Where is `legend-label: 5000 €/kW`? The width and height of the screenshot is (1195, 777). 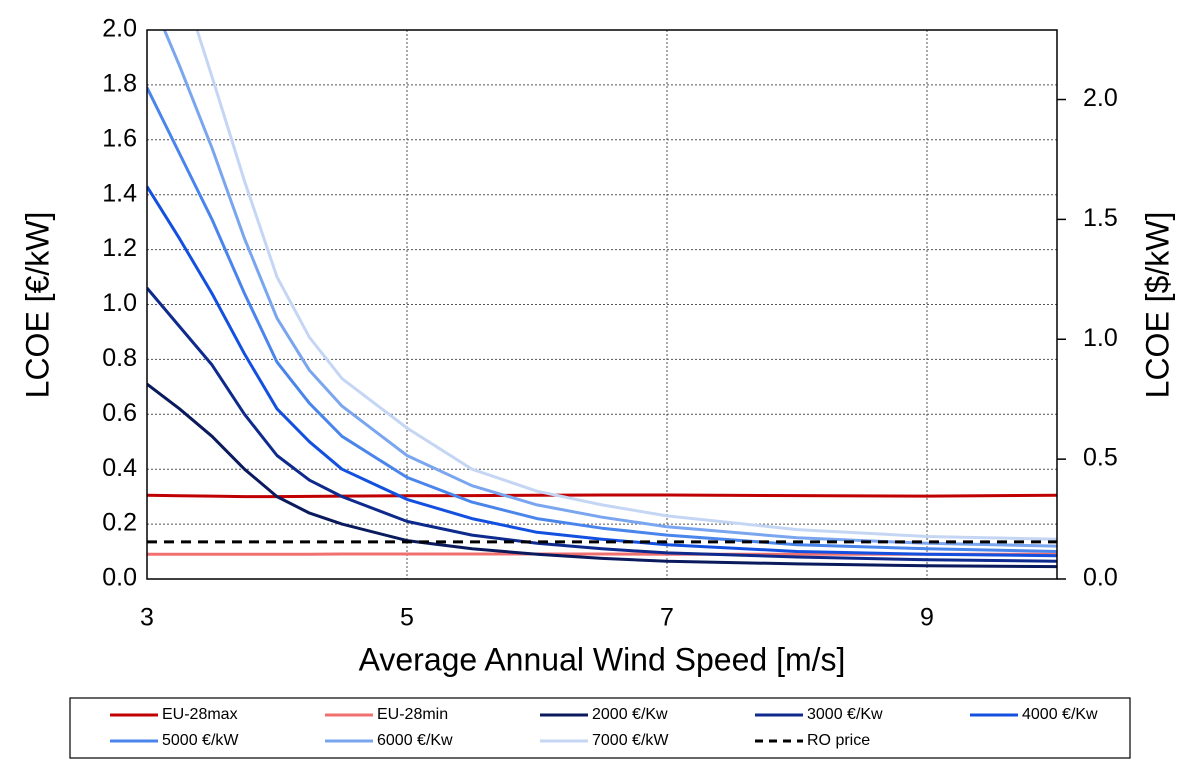 legend-label: 5000 €/kW is located at coordinates (200, 740).